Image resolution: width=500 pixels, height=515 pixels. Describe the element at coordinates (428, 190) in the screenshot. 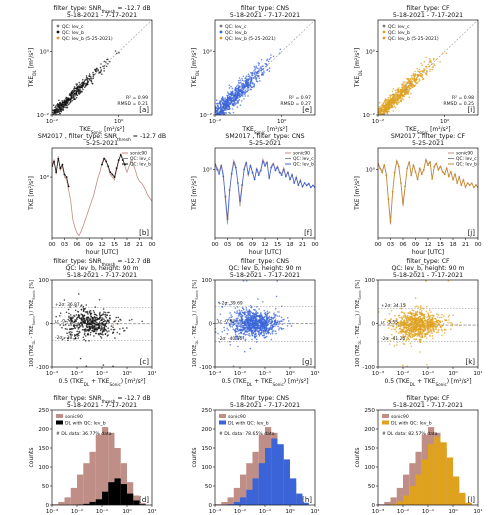

I see `series-line` at that location.